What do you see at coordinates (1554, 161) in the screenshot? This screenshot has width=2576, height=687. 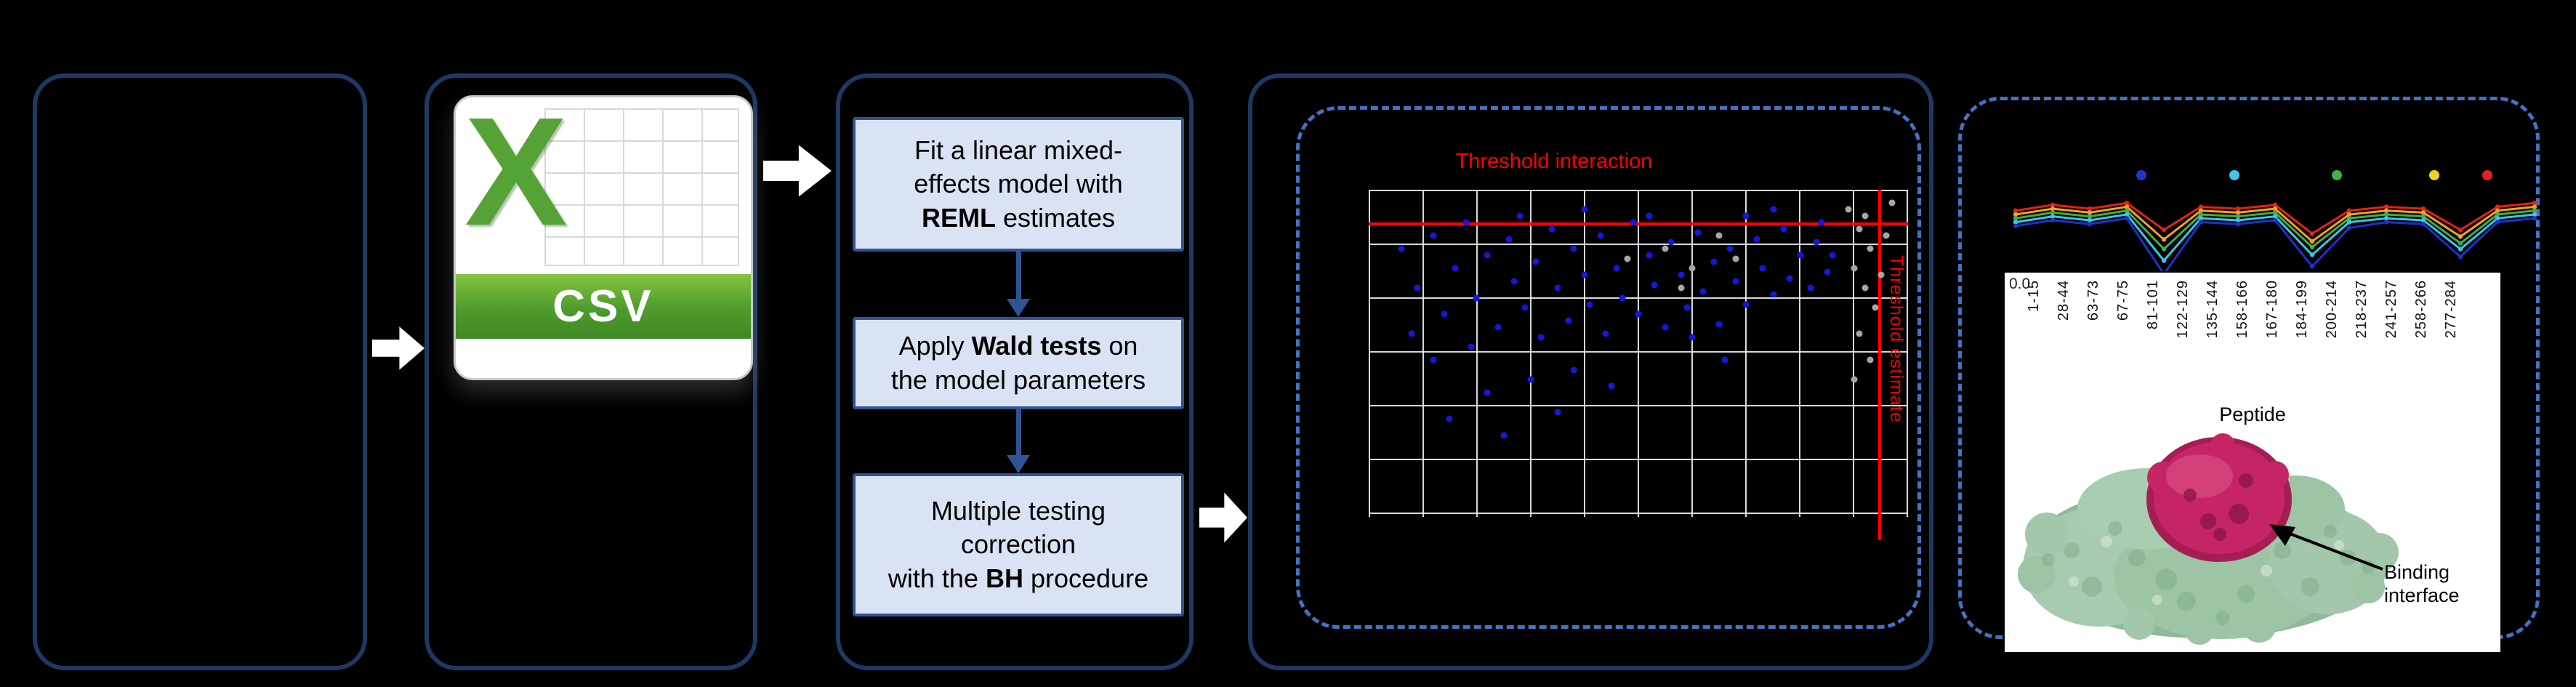 I see `scatter-title: Threshold interaction` at bounding box center [1554, 161].